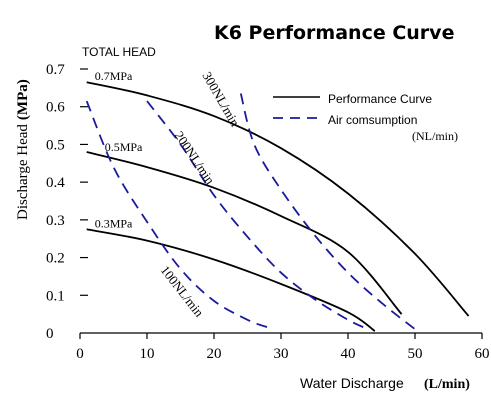  What do you see at coordinates (119, 52) in the screenshot?
I see `y-axis-caption: TOTAL HEAD` at bounding box center [119, 52].